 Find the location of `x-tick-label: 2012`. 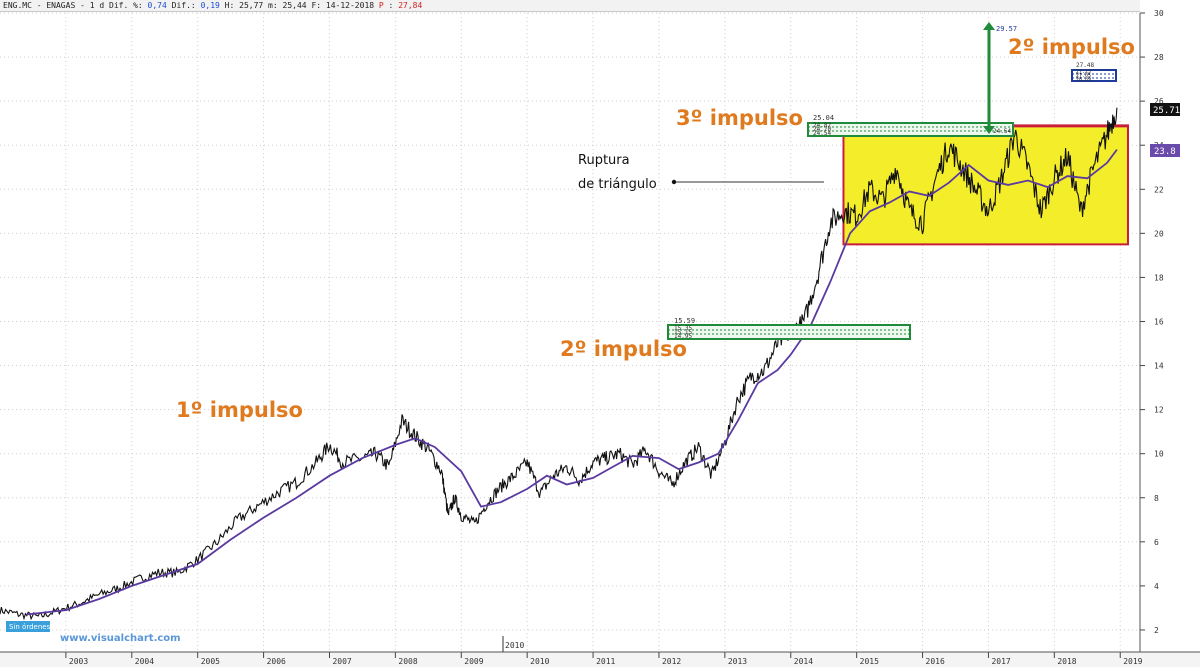

x-tick-label: 2012 is located at coordinates (671, 661).